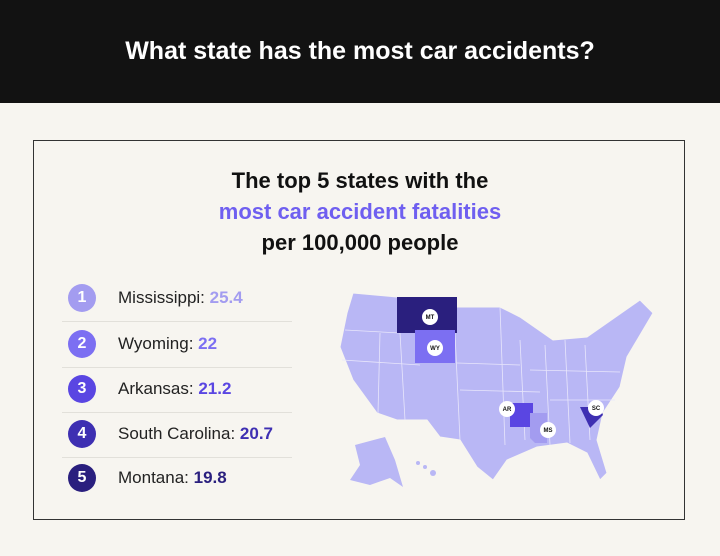 The height and width of the screenshot is (556, 720). I want to click on state-name: Montana:, so click(156, 477).